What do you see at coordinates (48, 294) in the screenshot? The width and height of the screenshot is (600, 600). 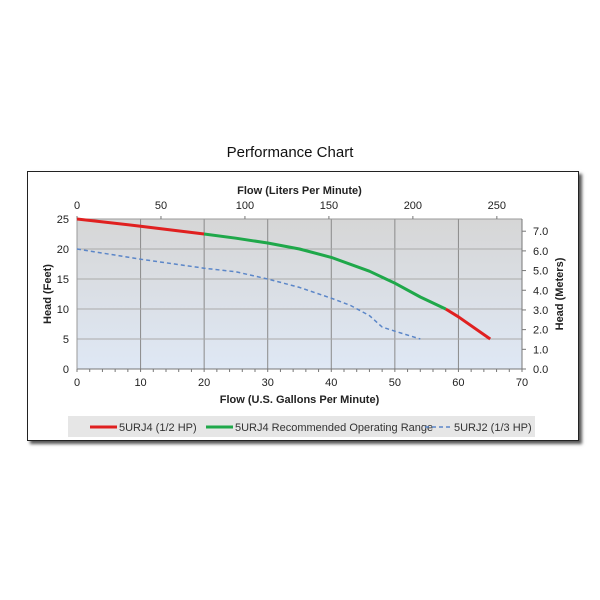 I see `y-axis-label: Head (Feet)` at bounding box center [48, 294].